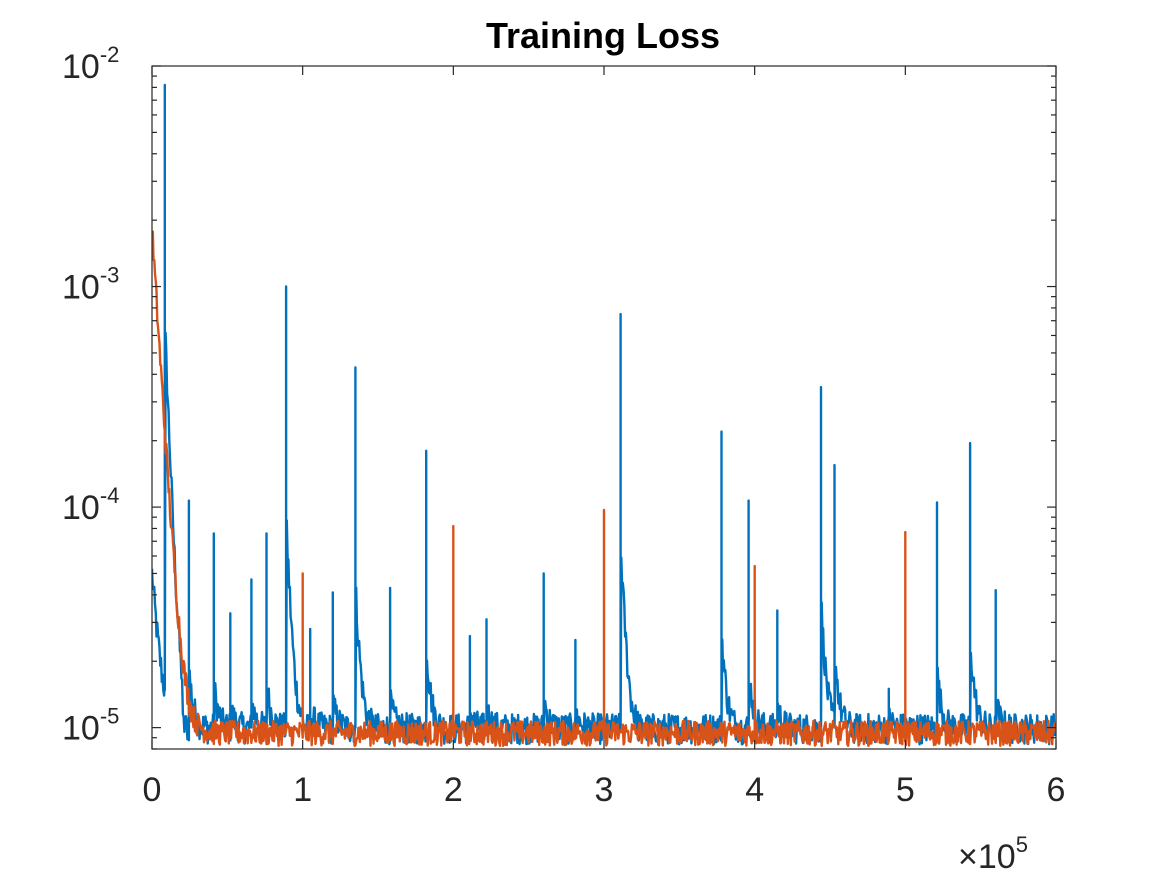 The image size is (1167, 875). What do you see at coordinates (90, 395) in the screenshot?
I see `y-tick-labels: 10⁻⁵ 10⁻⁴ 10⁻³ 10⁻²` at bounding box center [90, 395].